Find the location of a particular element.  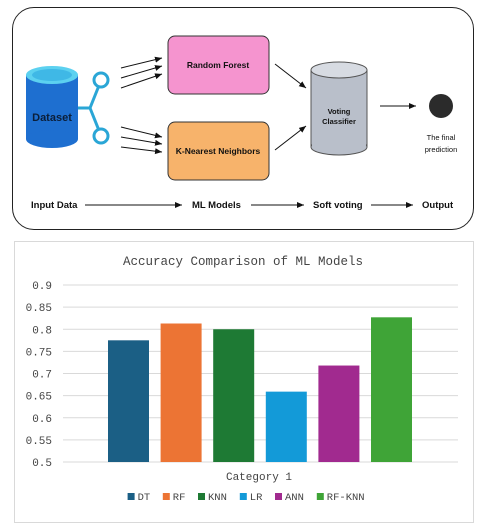

stage-ml-models: ML Models is located at coordinates (216, 205).